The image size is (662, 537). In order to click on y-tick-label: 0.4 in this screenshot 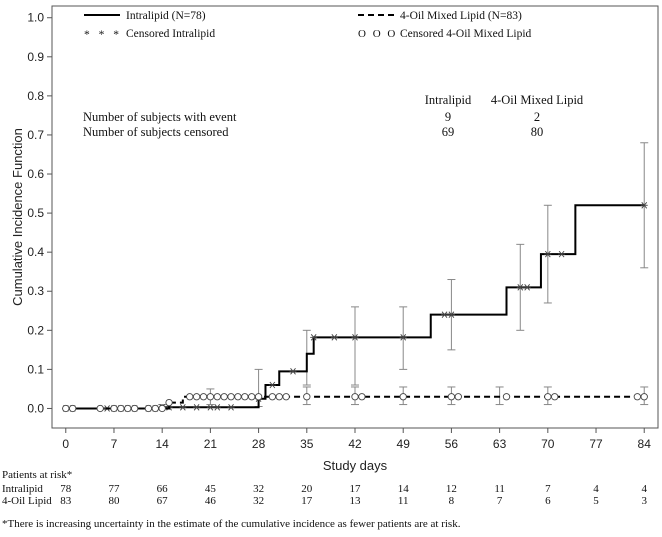, I will do `click(35, 252)`.